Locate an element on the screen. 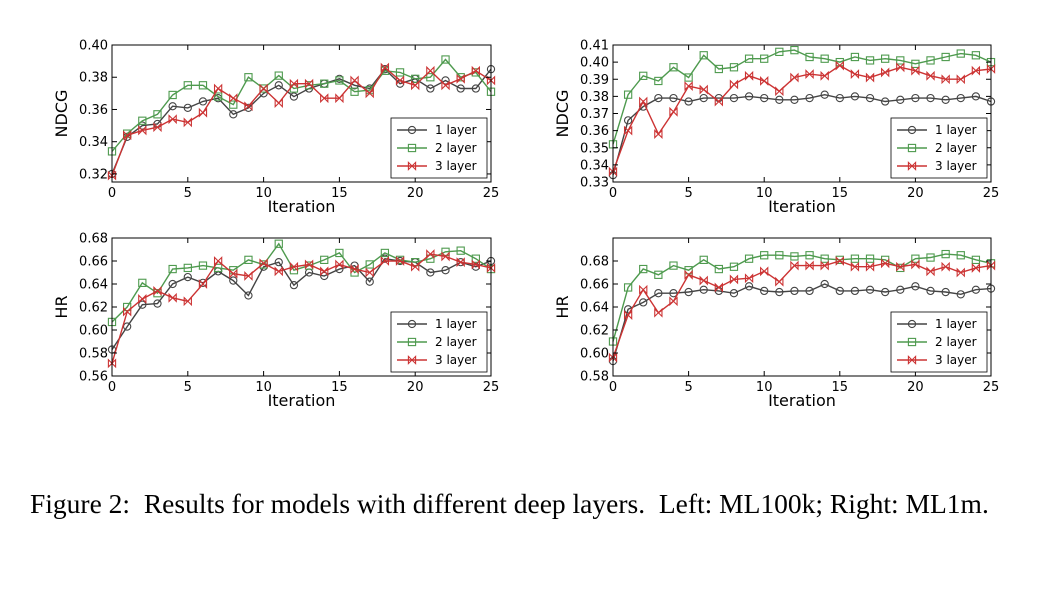 Image resolution: width=1048 pixels, height=608 pixels. y-axis-label: NDCG is located at coordinates (61, 114).